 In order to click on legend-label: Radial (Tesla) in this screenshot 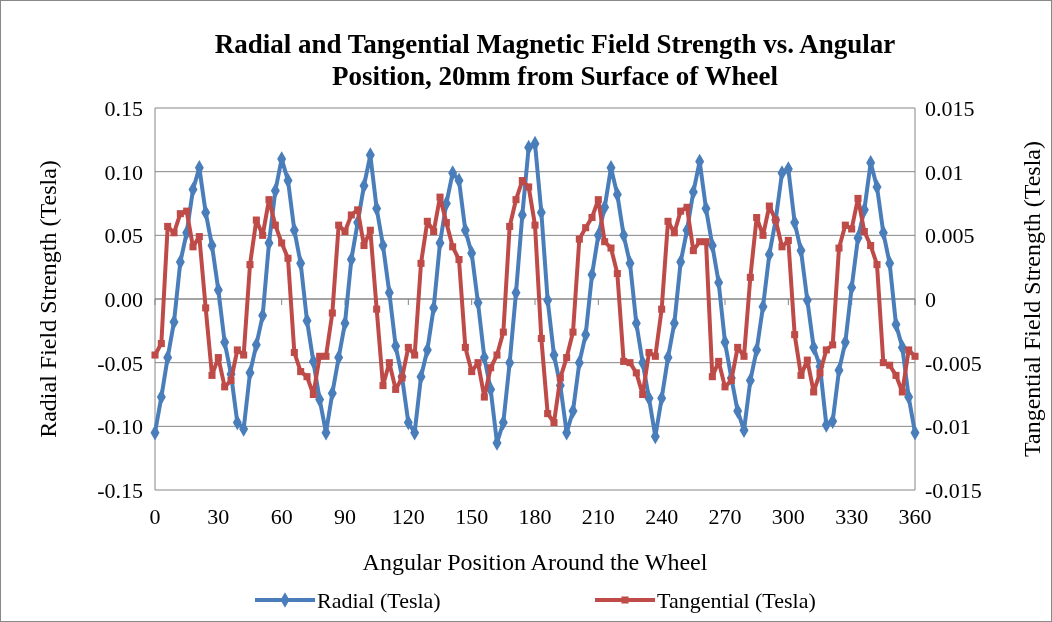, I will do `click(379, 600)`.